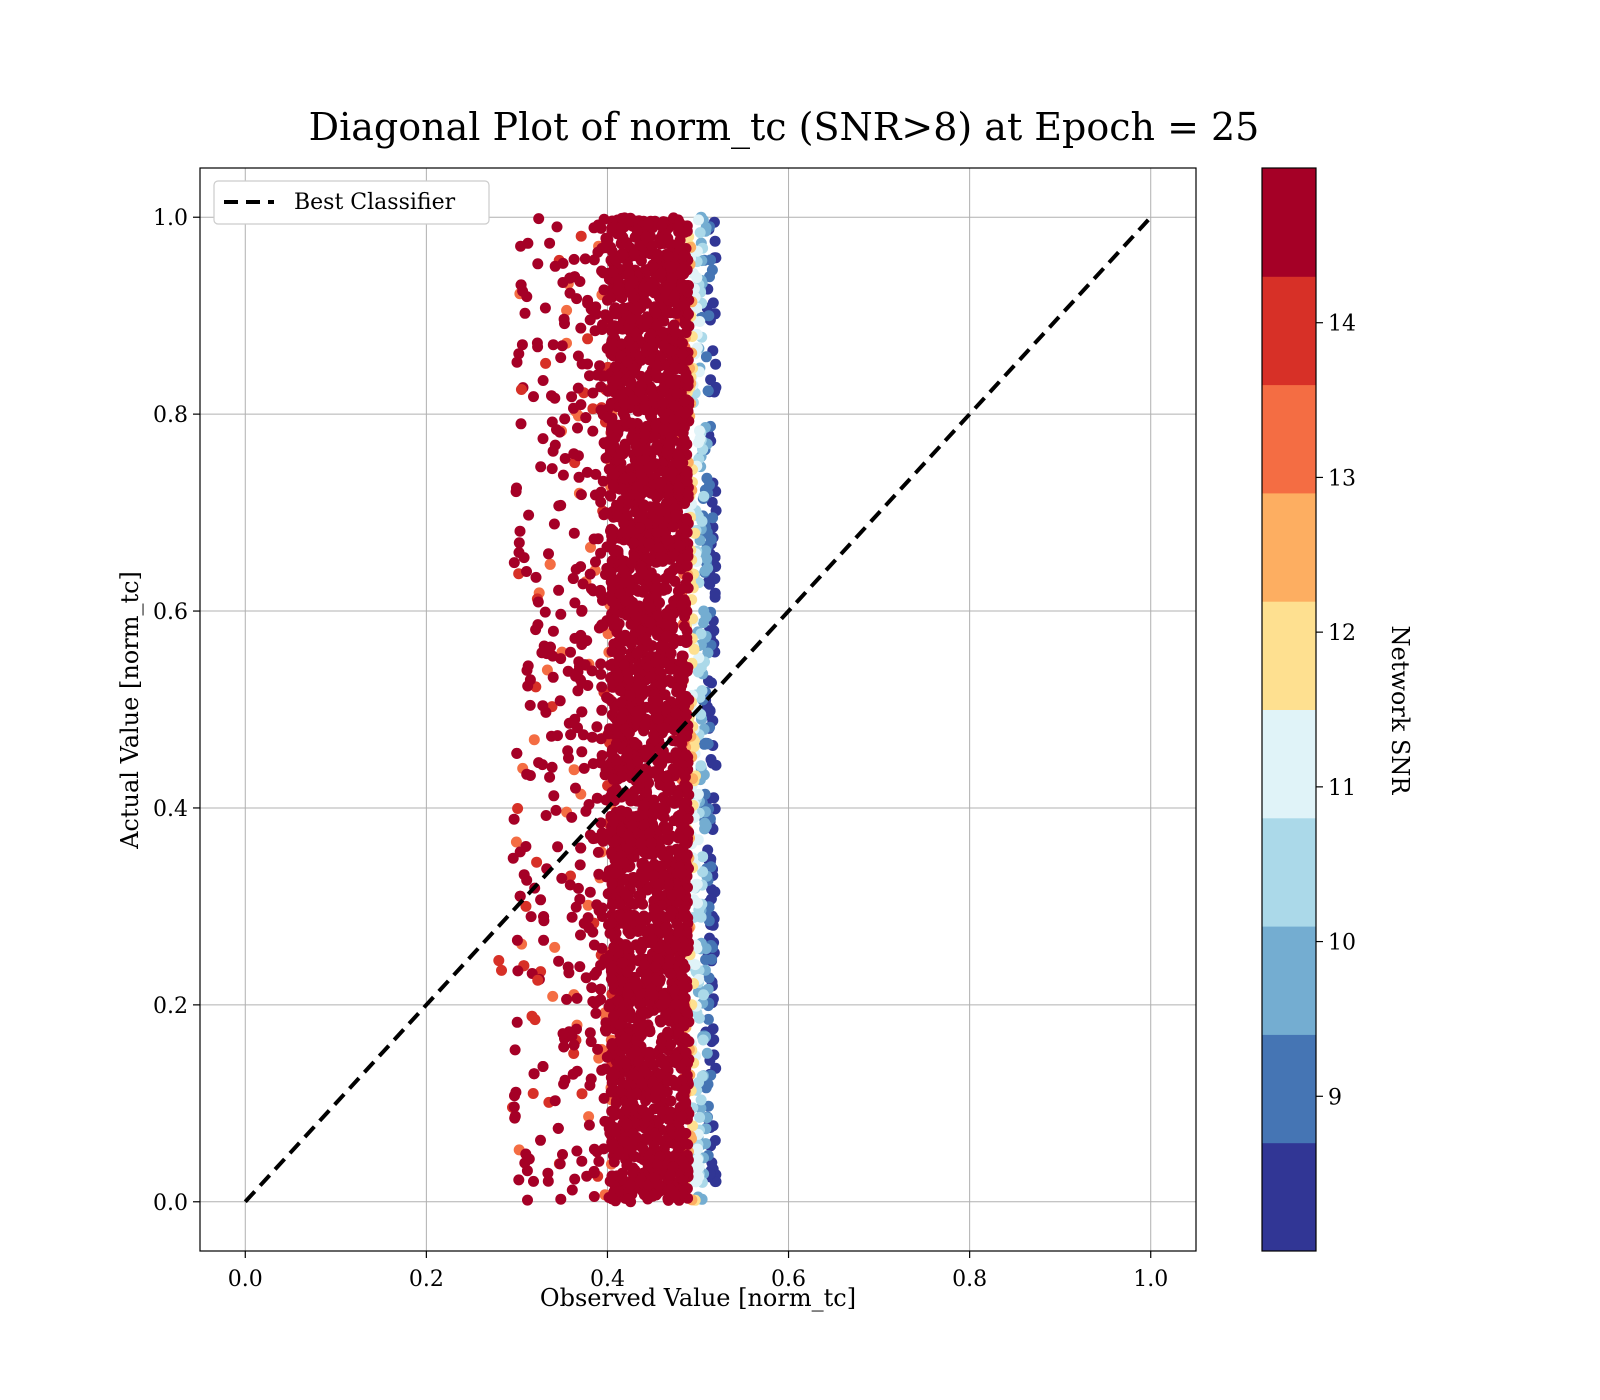 Image resolution: width=1600 pixels, height=1400 pixels. Describe the element at coordinates (1289, 709) in the screenshot. I see `colorbar` at that location.